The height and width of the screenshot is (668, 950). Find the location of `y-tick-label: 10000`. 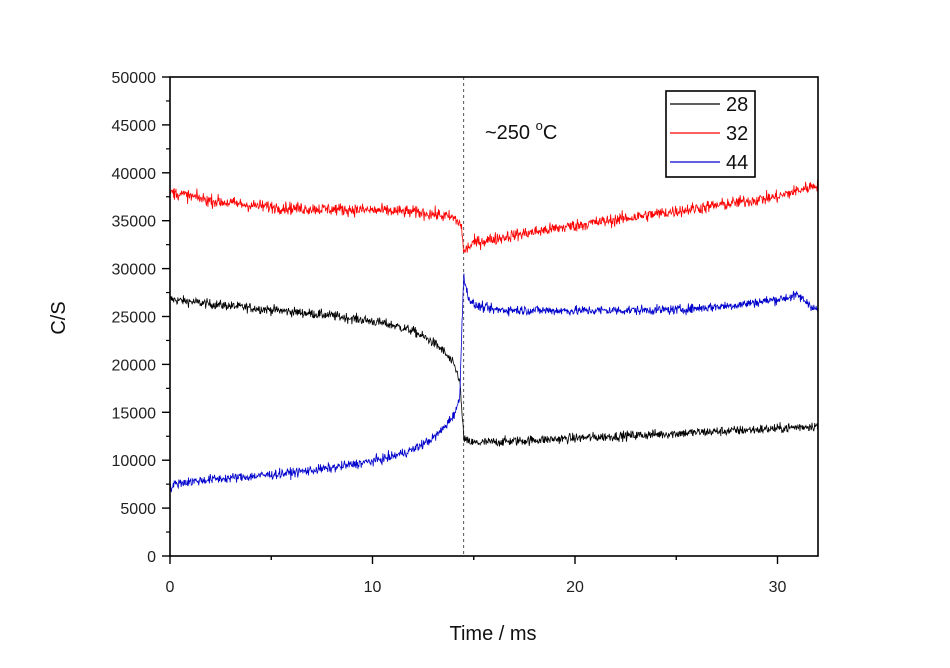

y-tick-label: 10000 is located at coordinates (134, 461).